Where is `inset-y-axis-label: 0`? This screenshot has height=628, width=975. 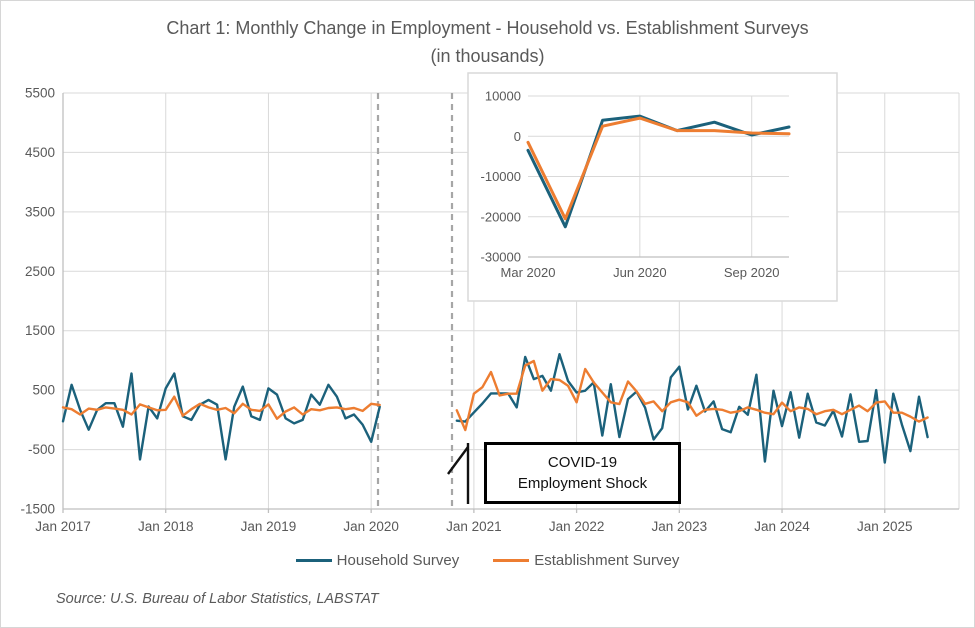 inset-y-axis-label: 0 is located at coordinates (517, 136).